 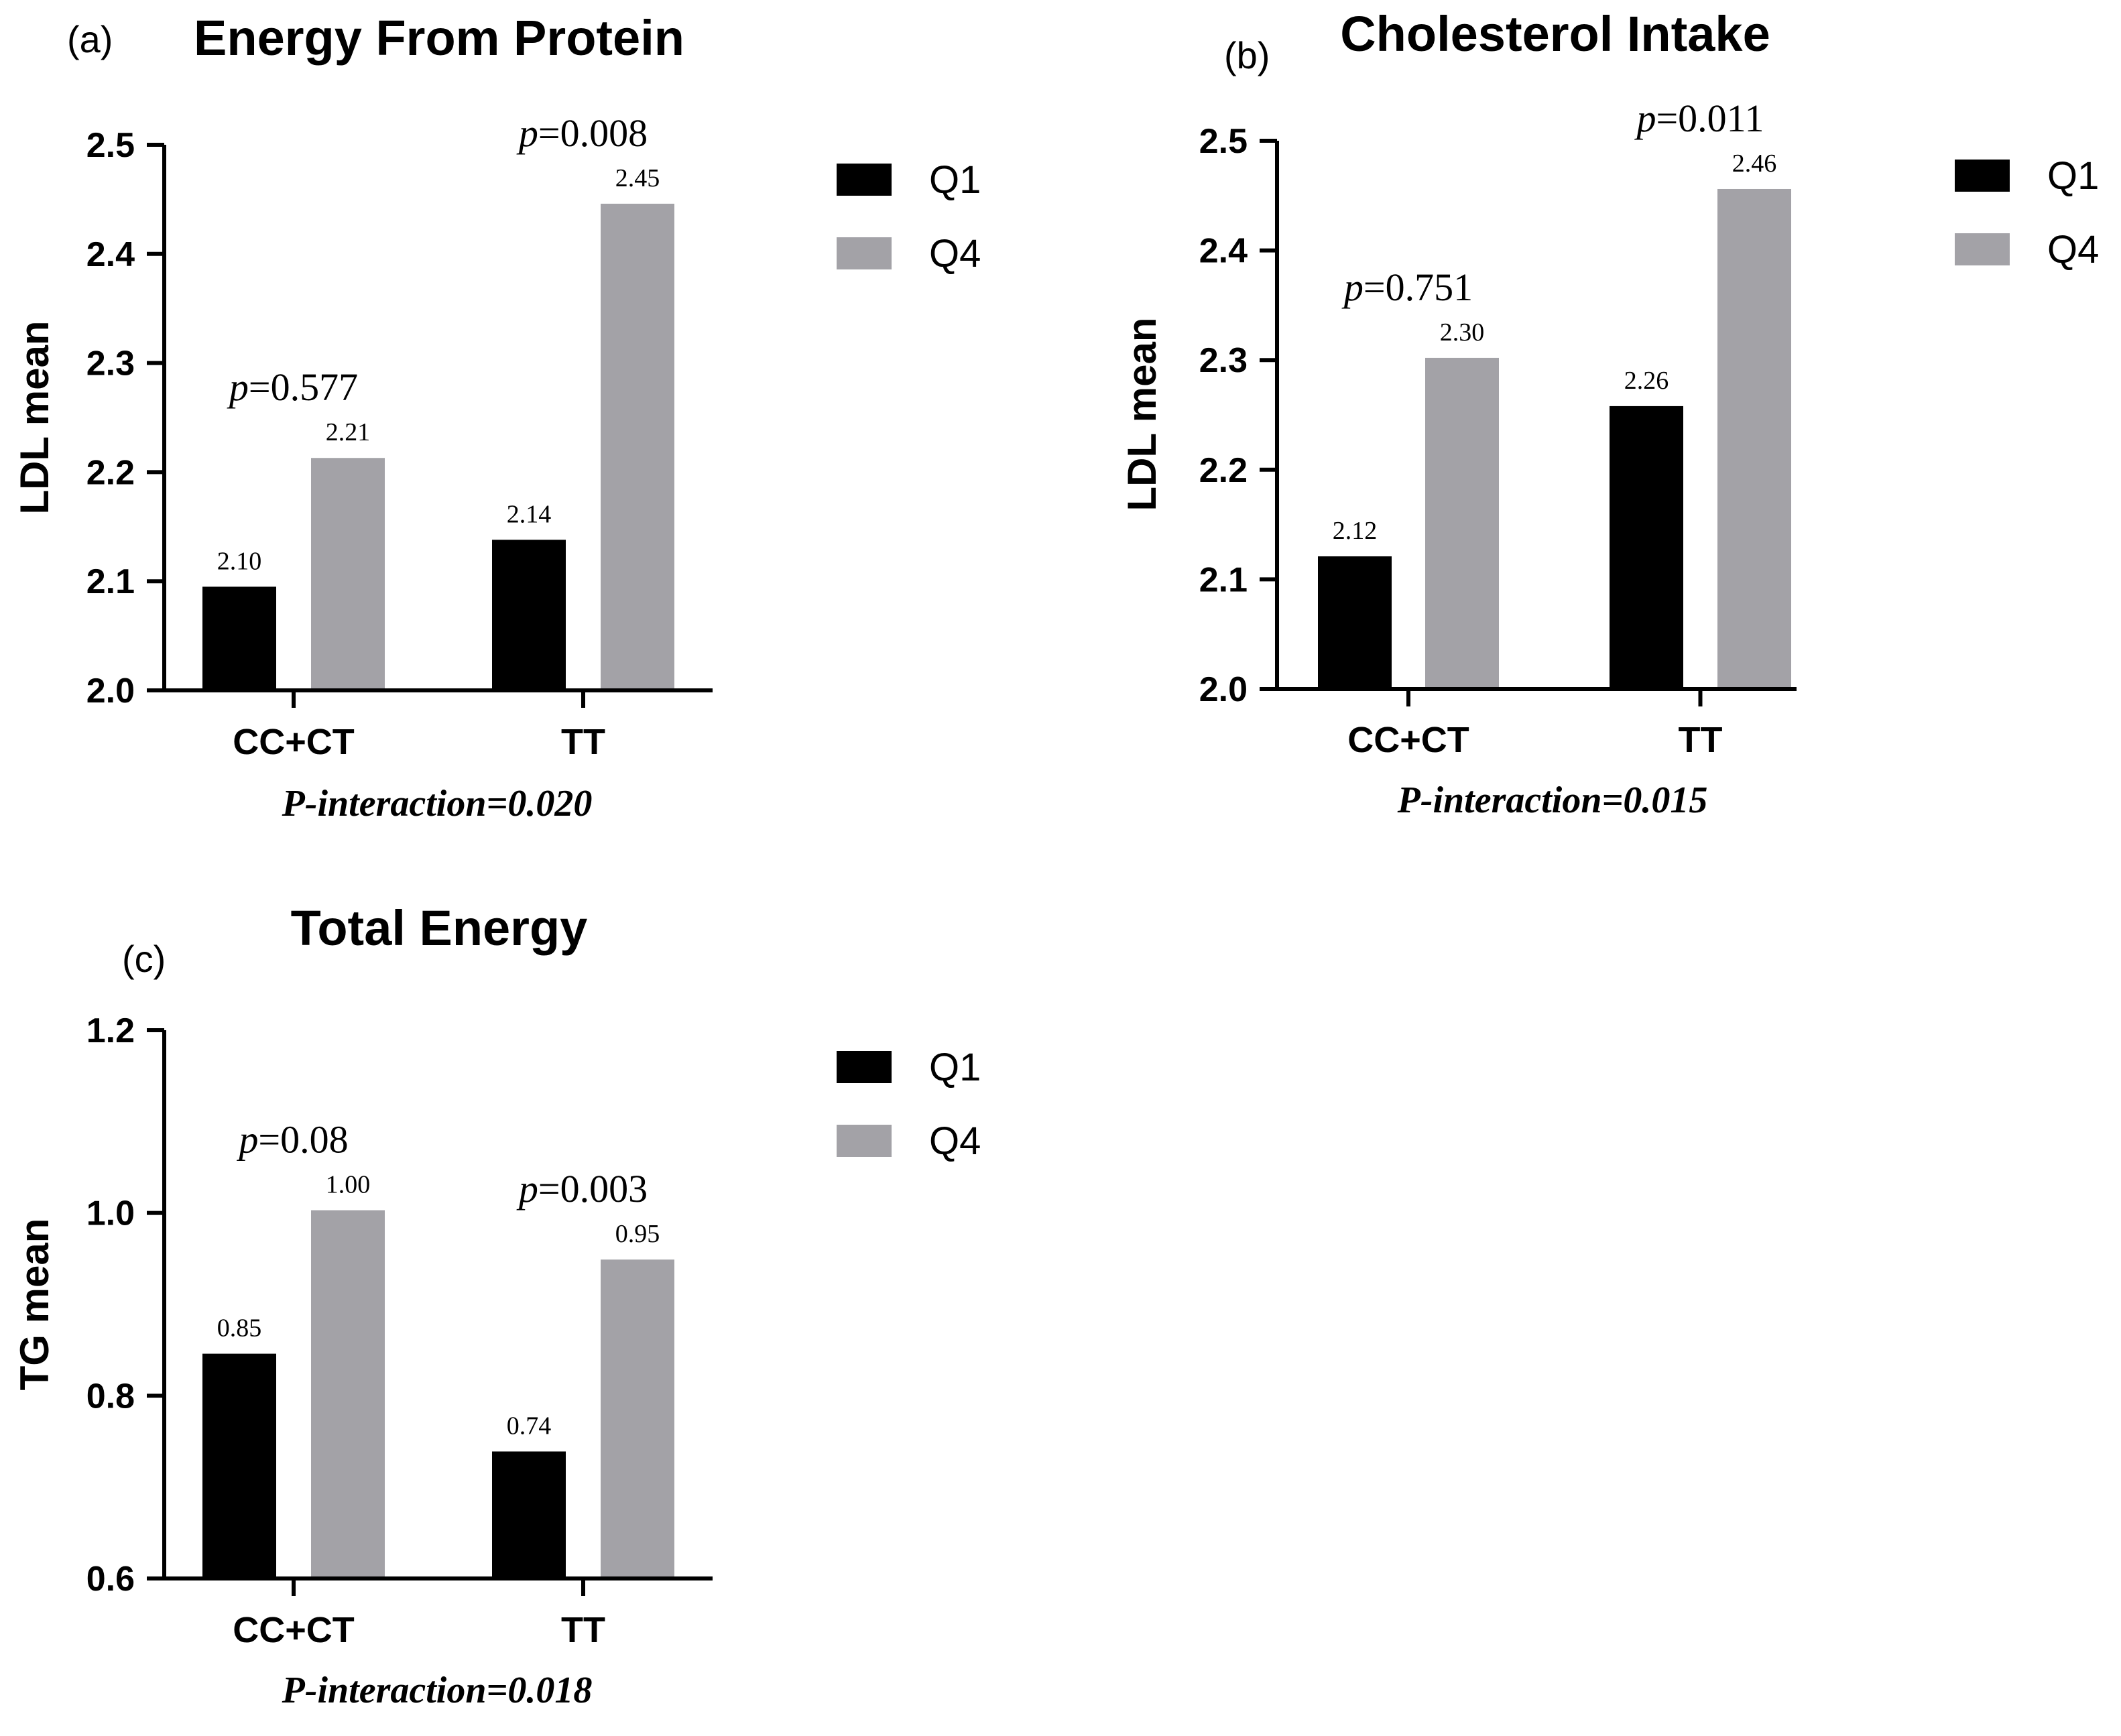 I want to click on panel-label: (c), so click(x=144, y=959).